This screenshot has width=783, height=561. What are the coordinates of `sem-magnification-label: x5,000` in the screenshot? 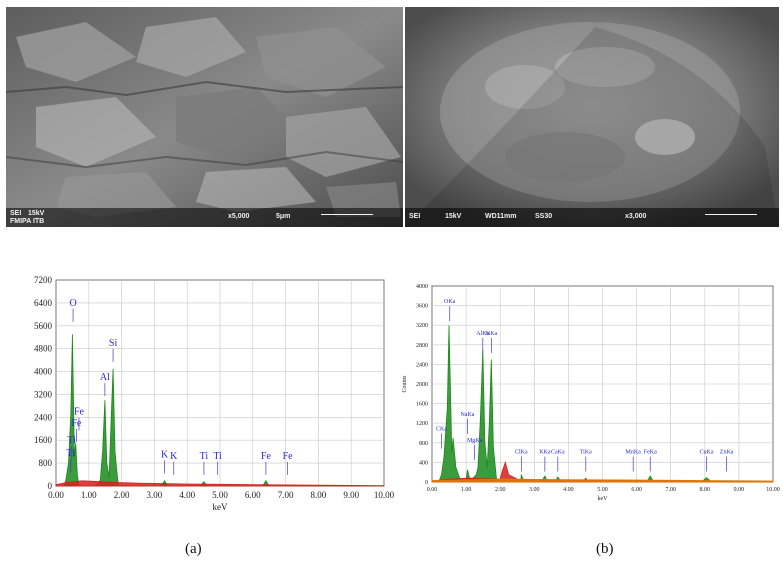 It's located at (239, 216).